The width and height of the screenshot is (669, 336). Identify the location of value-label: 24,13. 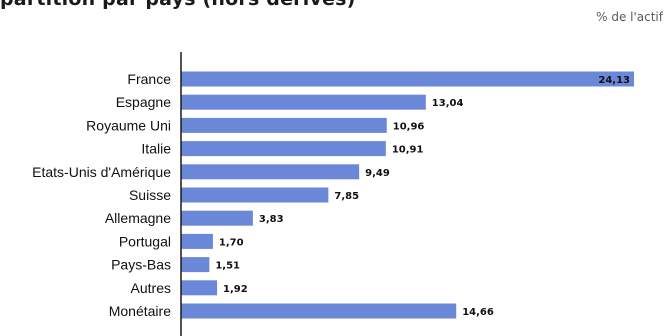
(614, 80).